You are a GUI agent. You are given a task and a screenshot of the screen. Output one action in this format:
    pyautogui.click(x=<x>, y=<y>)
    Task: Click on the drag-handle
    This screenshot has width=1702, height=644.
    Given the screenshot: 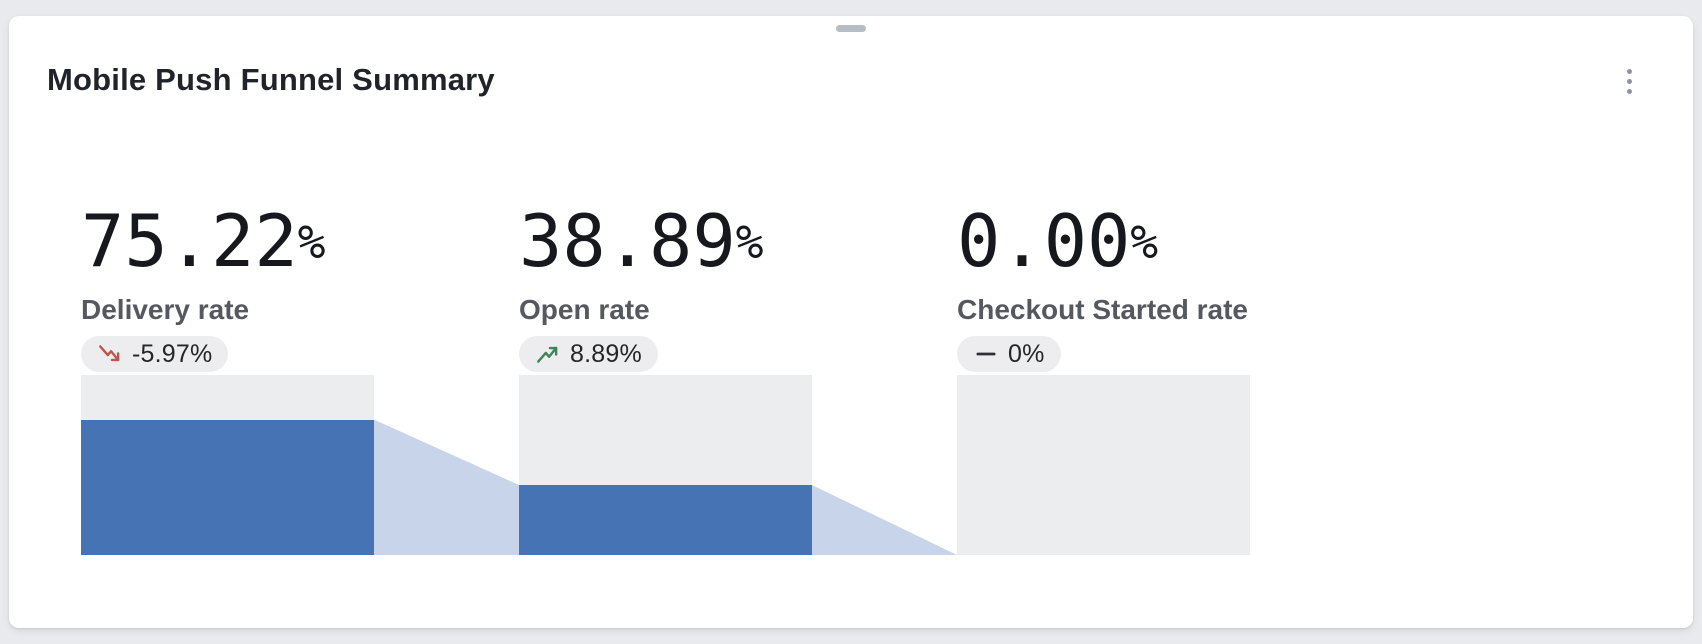 What is the action you would take?
    pyautogui.click(x=851, y=28)
    